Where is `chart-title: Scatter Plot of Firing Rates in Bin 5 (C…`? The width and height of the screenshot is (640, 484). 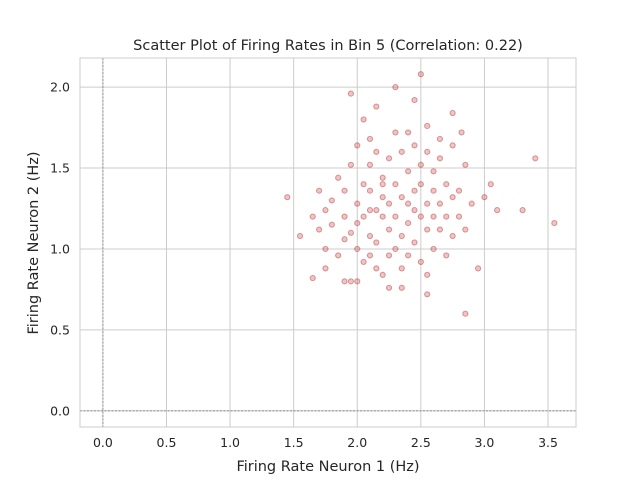
chart-title: Scatter Plot of Firing Rates in Bin 5 (C… is located at coordinates (328, 46).